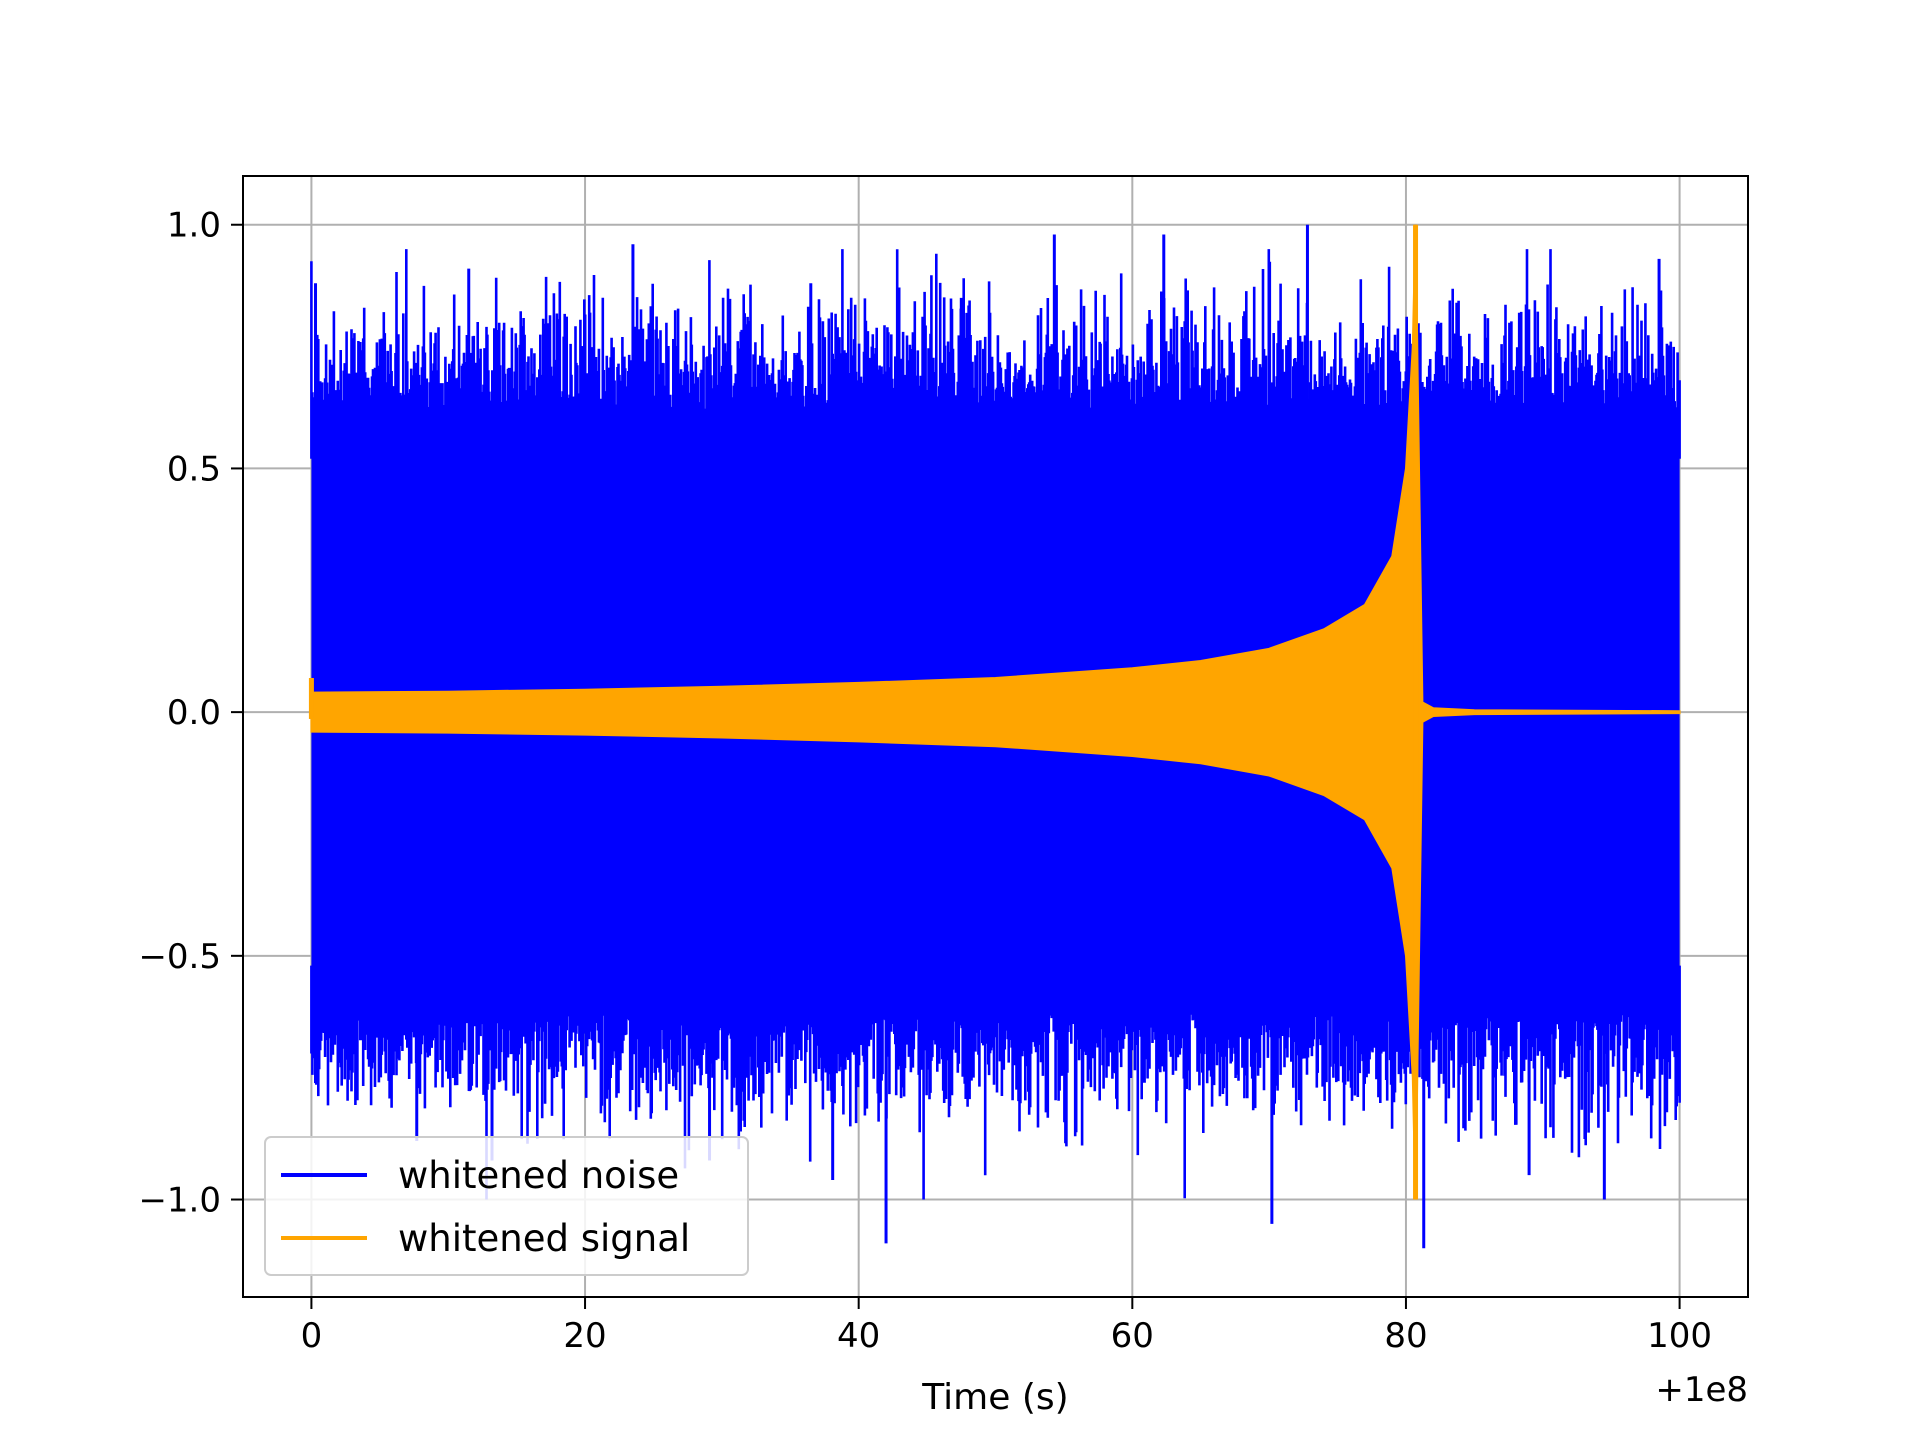 The image size is (1920, 1440). Describe the element at coordinates (544, 1238) in the screenshot. I see `legend-label-1: whitened signal` at that location.